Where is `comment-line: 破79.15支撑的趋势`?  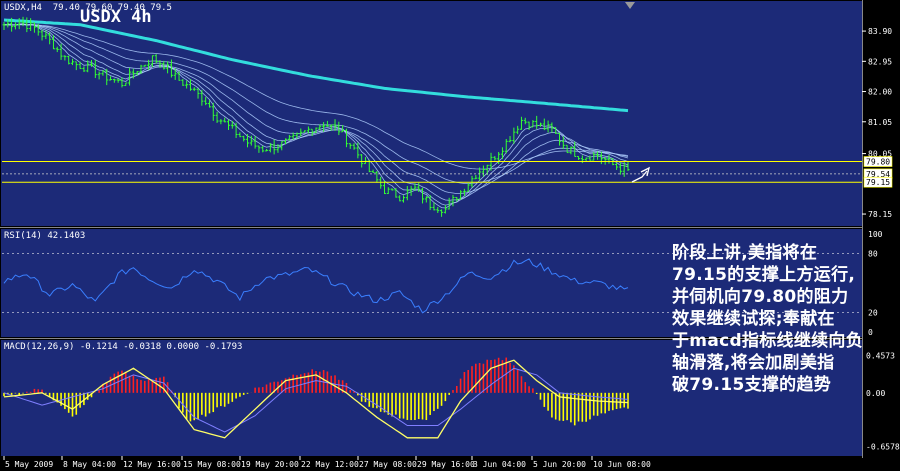 comment-line: 破79.15支撑的趋势 is located at coordinates (752, 385).